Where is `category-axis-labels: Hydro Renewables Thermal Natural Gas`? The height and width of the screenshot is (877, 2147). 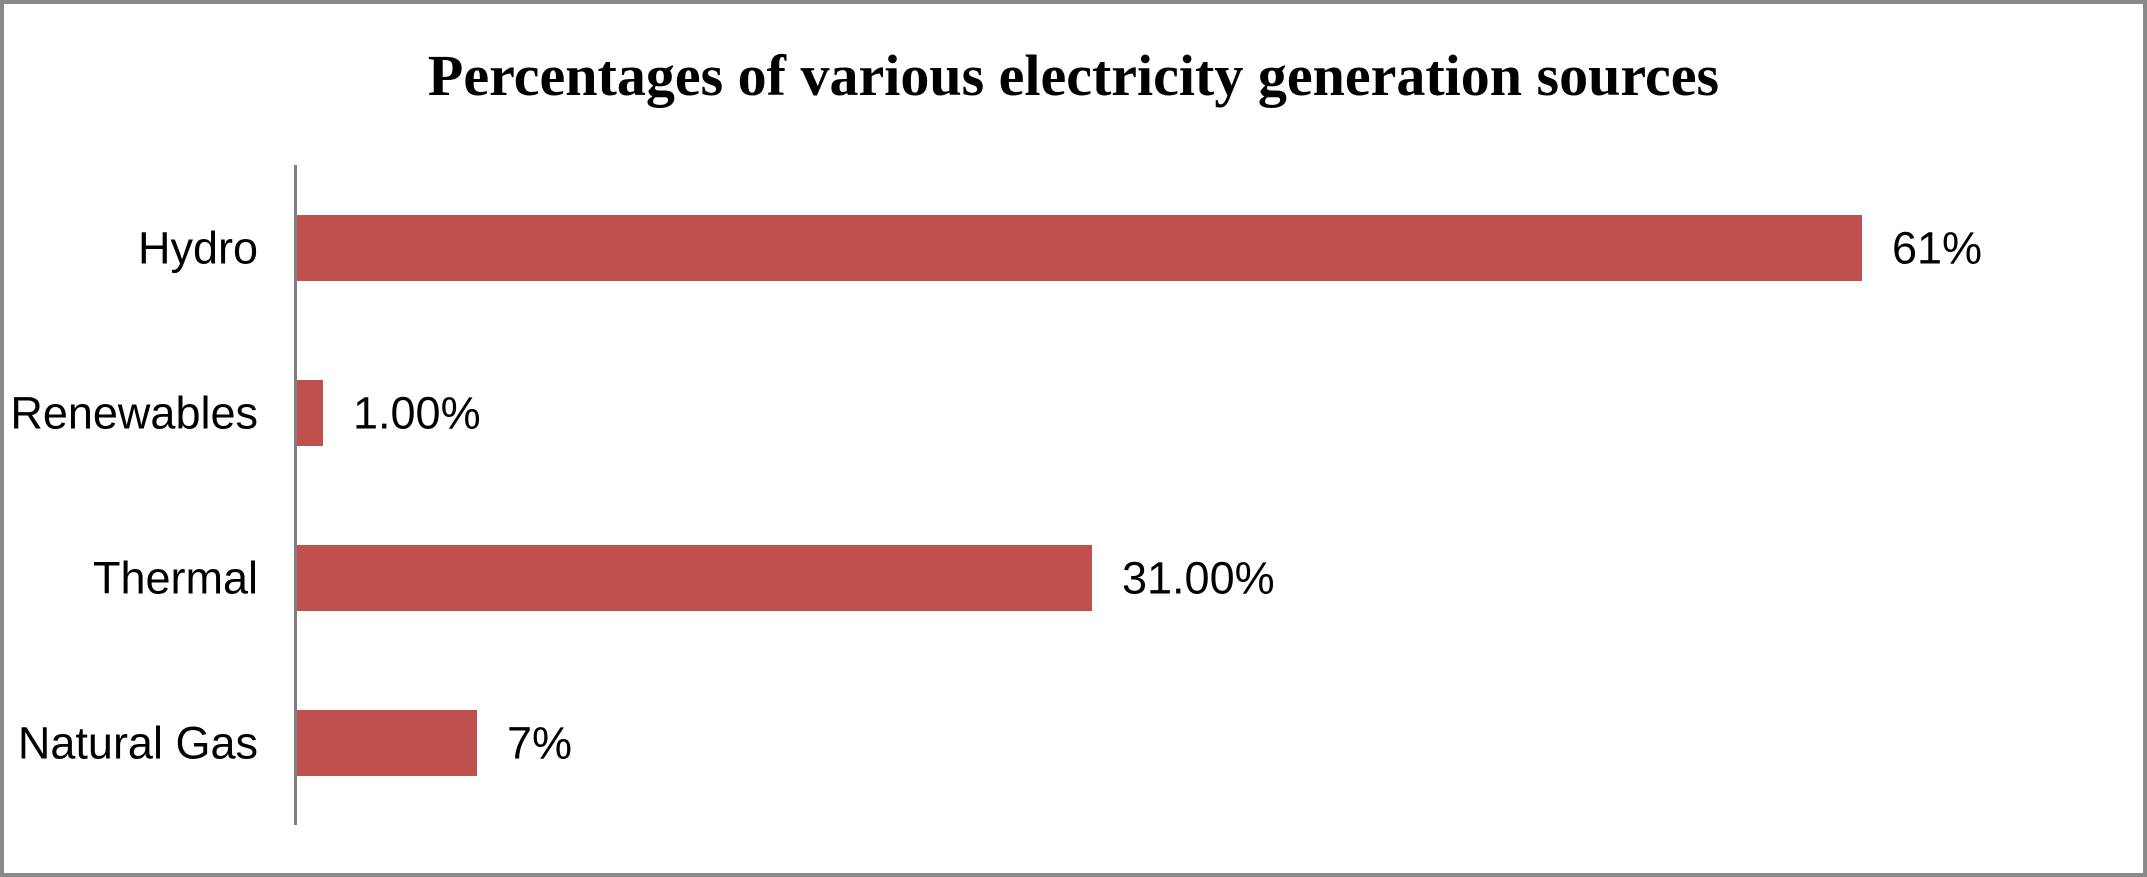
category-axis-labels: Hydro Renewables Thermal Natural Gas is located at coordinates (131, 495).